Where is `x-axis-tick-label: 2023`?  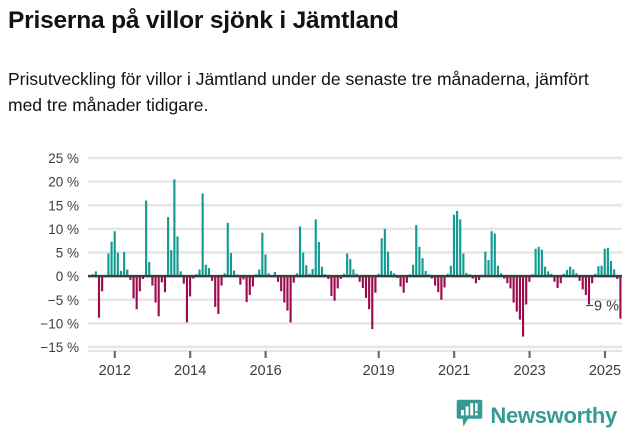
x-axis-tick-label: 2023 is located at coordinates (529, 371).